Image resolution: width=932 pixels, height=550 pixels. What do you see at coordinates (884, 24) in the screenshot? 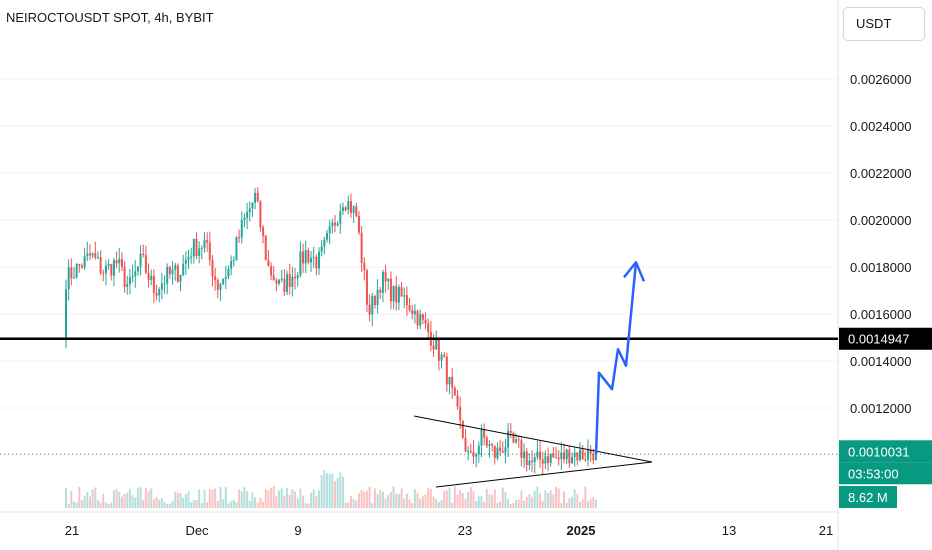
I see `currency-selector: USDT` at bounding box center [884, 24].